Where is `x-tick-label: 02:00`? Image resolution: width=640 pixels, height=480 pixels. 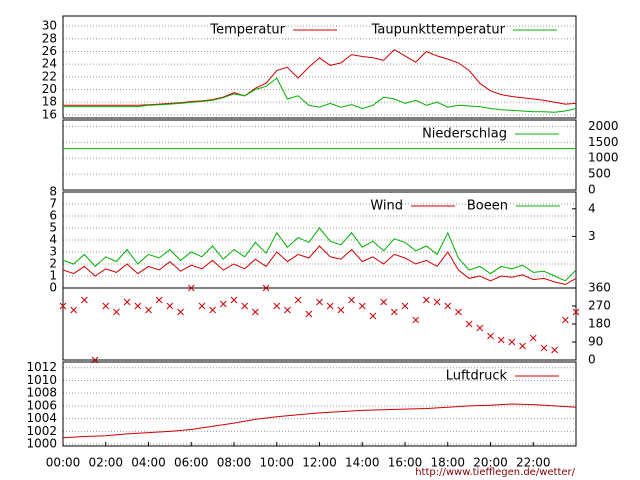
x-tick-label: 02:00 is located at coordinates (105, 463).